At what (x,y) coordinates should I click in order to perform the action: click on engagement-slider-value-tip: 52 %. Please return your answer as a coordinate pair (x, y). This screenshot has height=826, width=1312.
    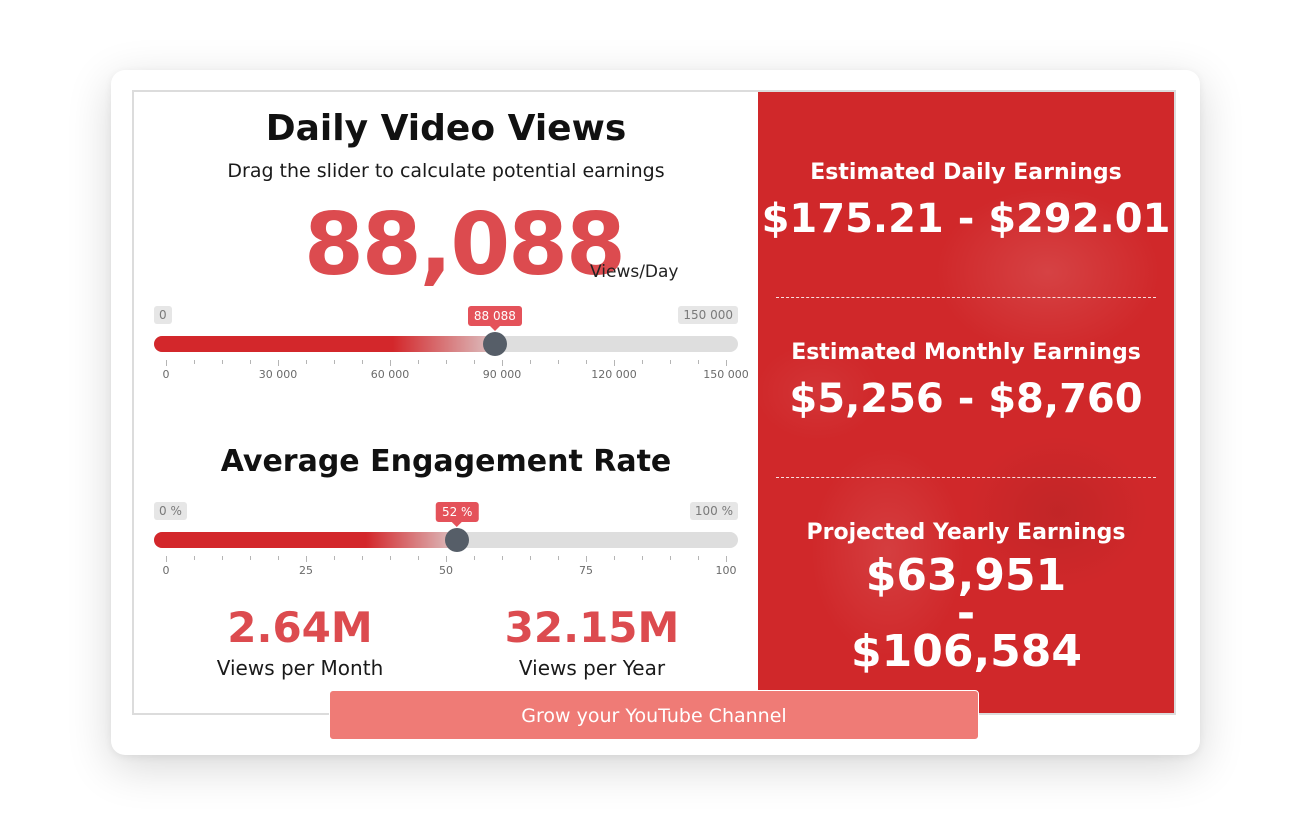
    Looking at the image, I should click on (457, 514).